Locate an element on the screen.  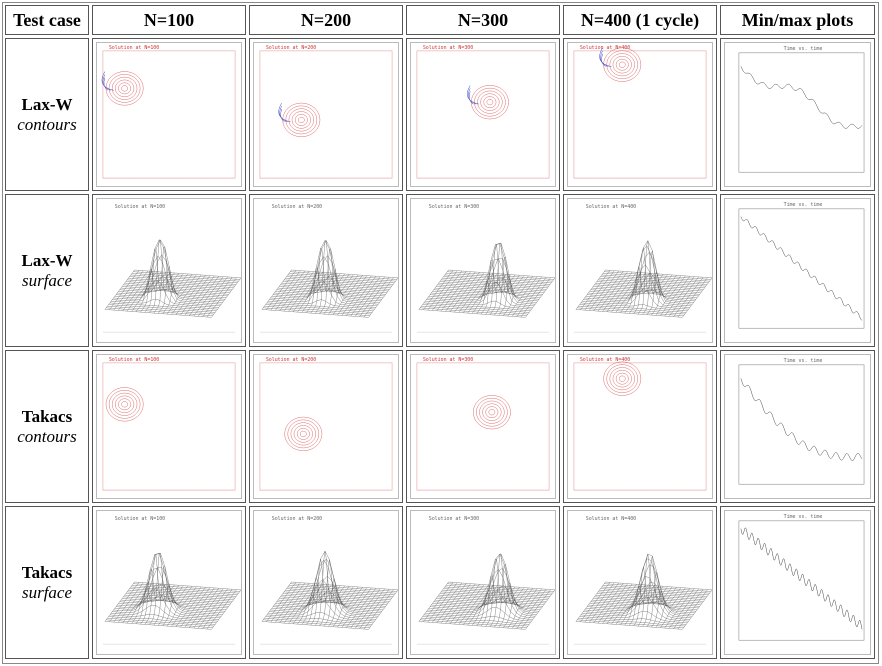
header-test-case: Test case is located at coordinates (47, 20).